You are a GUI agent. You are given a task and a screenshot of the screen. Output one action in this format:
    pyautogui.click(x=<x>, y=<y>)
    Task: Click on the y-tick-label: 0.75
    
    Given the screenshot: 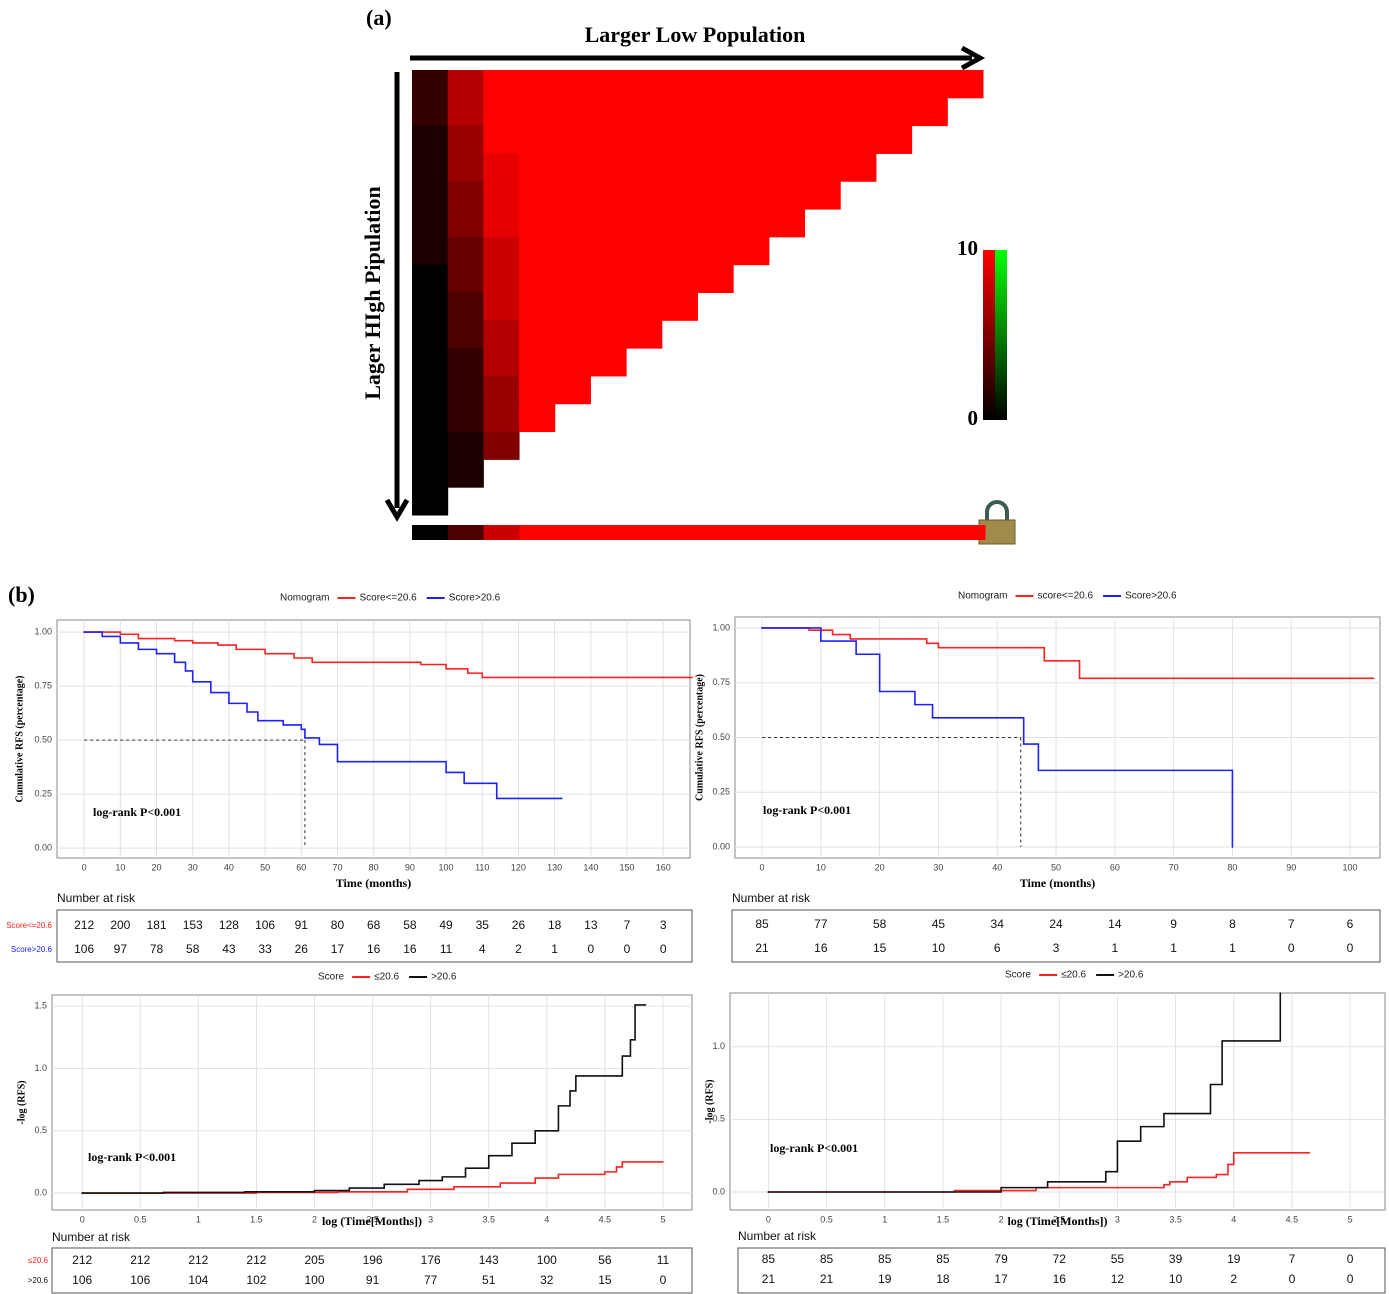 What is the action you would take?
    pyautogui.click(x=721, y=682)
    